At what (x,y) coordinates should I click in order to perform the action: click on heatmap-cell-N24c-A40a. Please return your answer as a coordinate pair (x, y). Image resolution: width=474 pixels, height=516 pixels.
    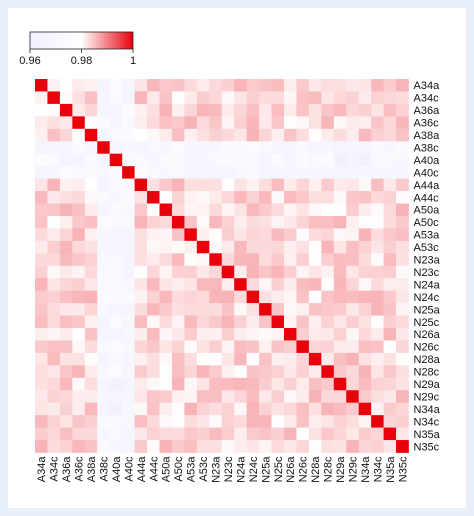
    Looking at the image, I should click on (116, 297).